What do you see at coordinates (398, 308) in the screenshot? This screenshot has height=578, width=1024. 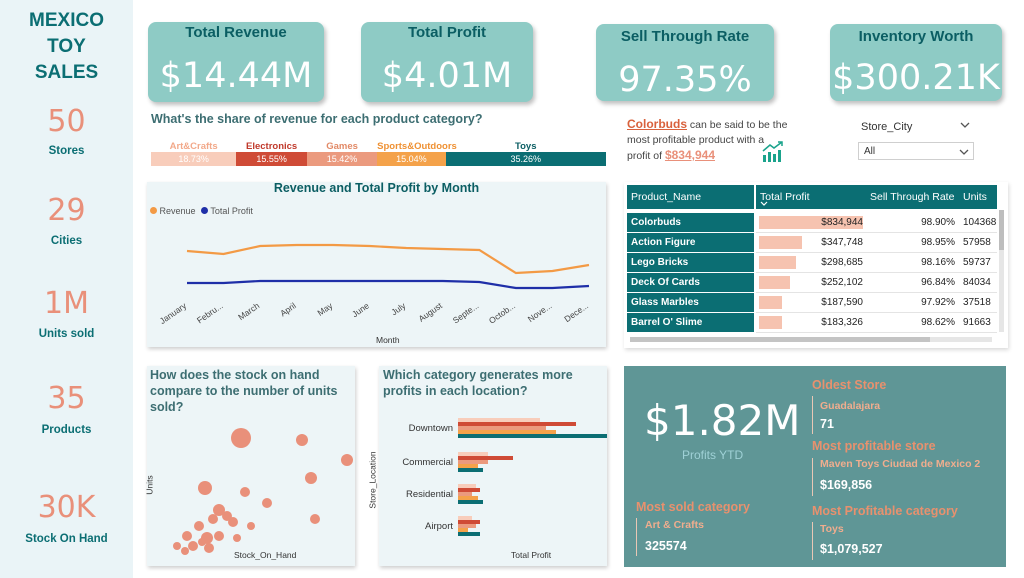 I see `month-tick: July` at bounding box center [398, 308].